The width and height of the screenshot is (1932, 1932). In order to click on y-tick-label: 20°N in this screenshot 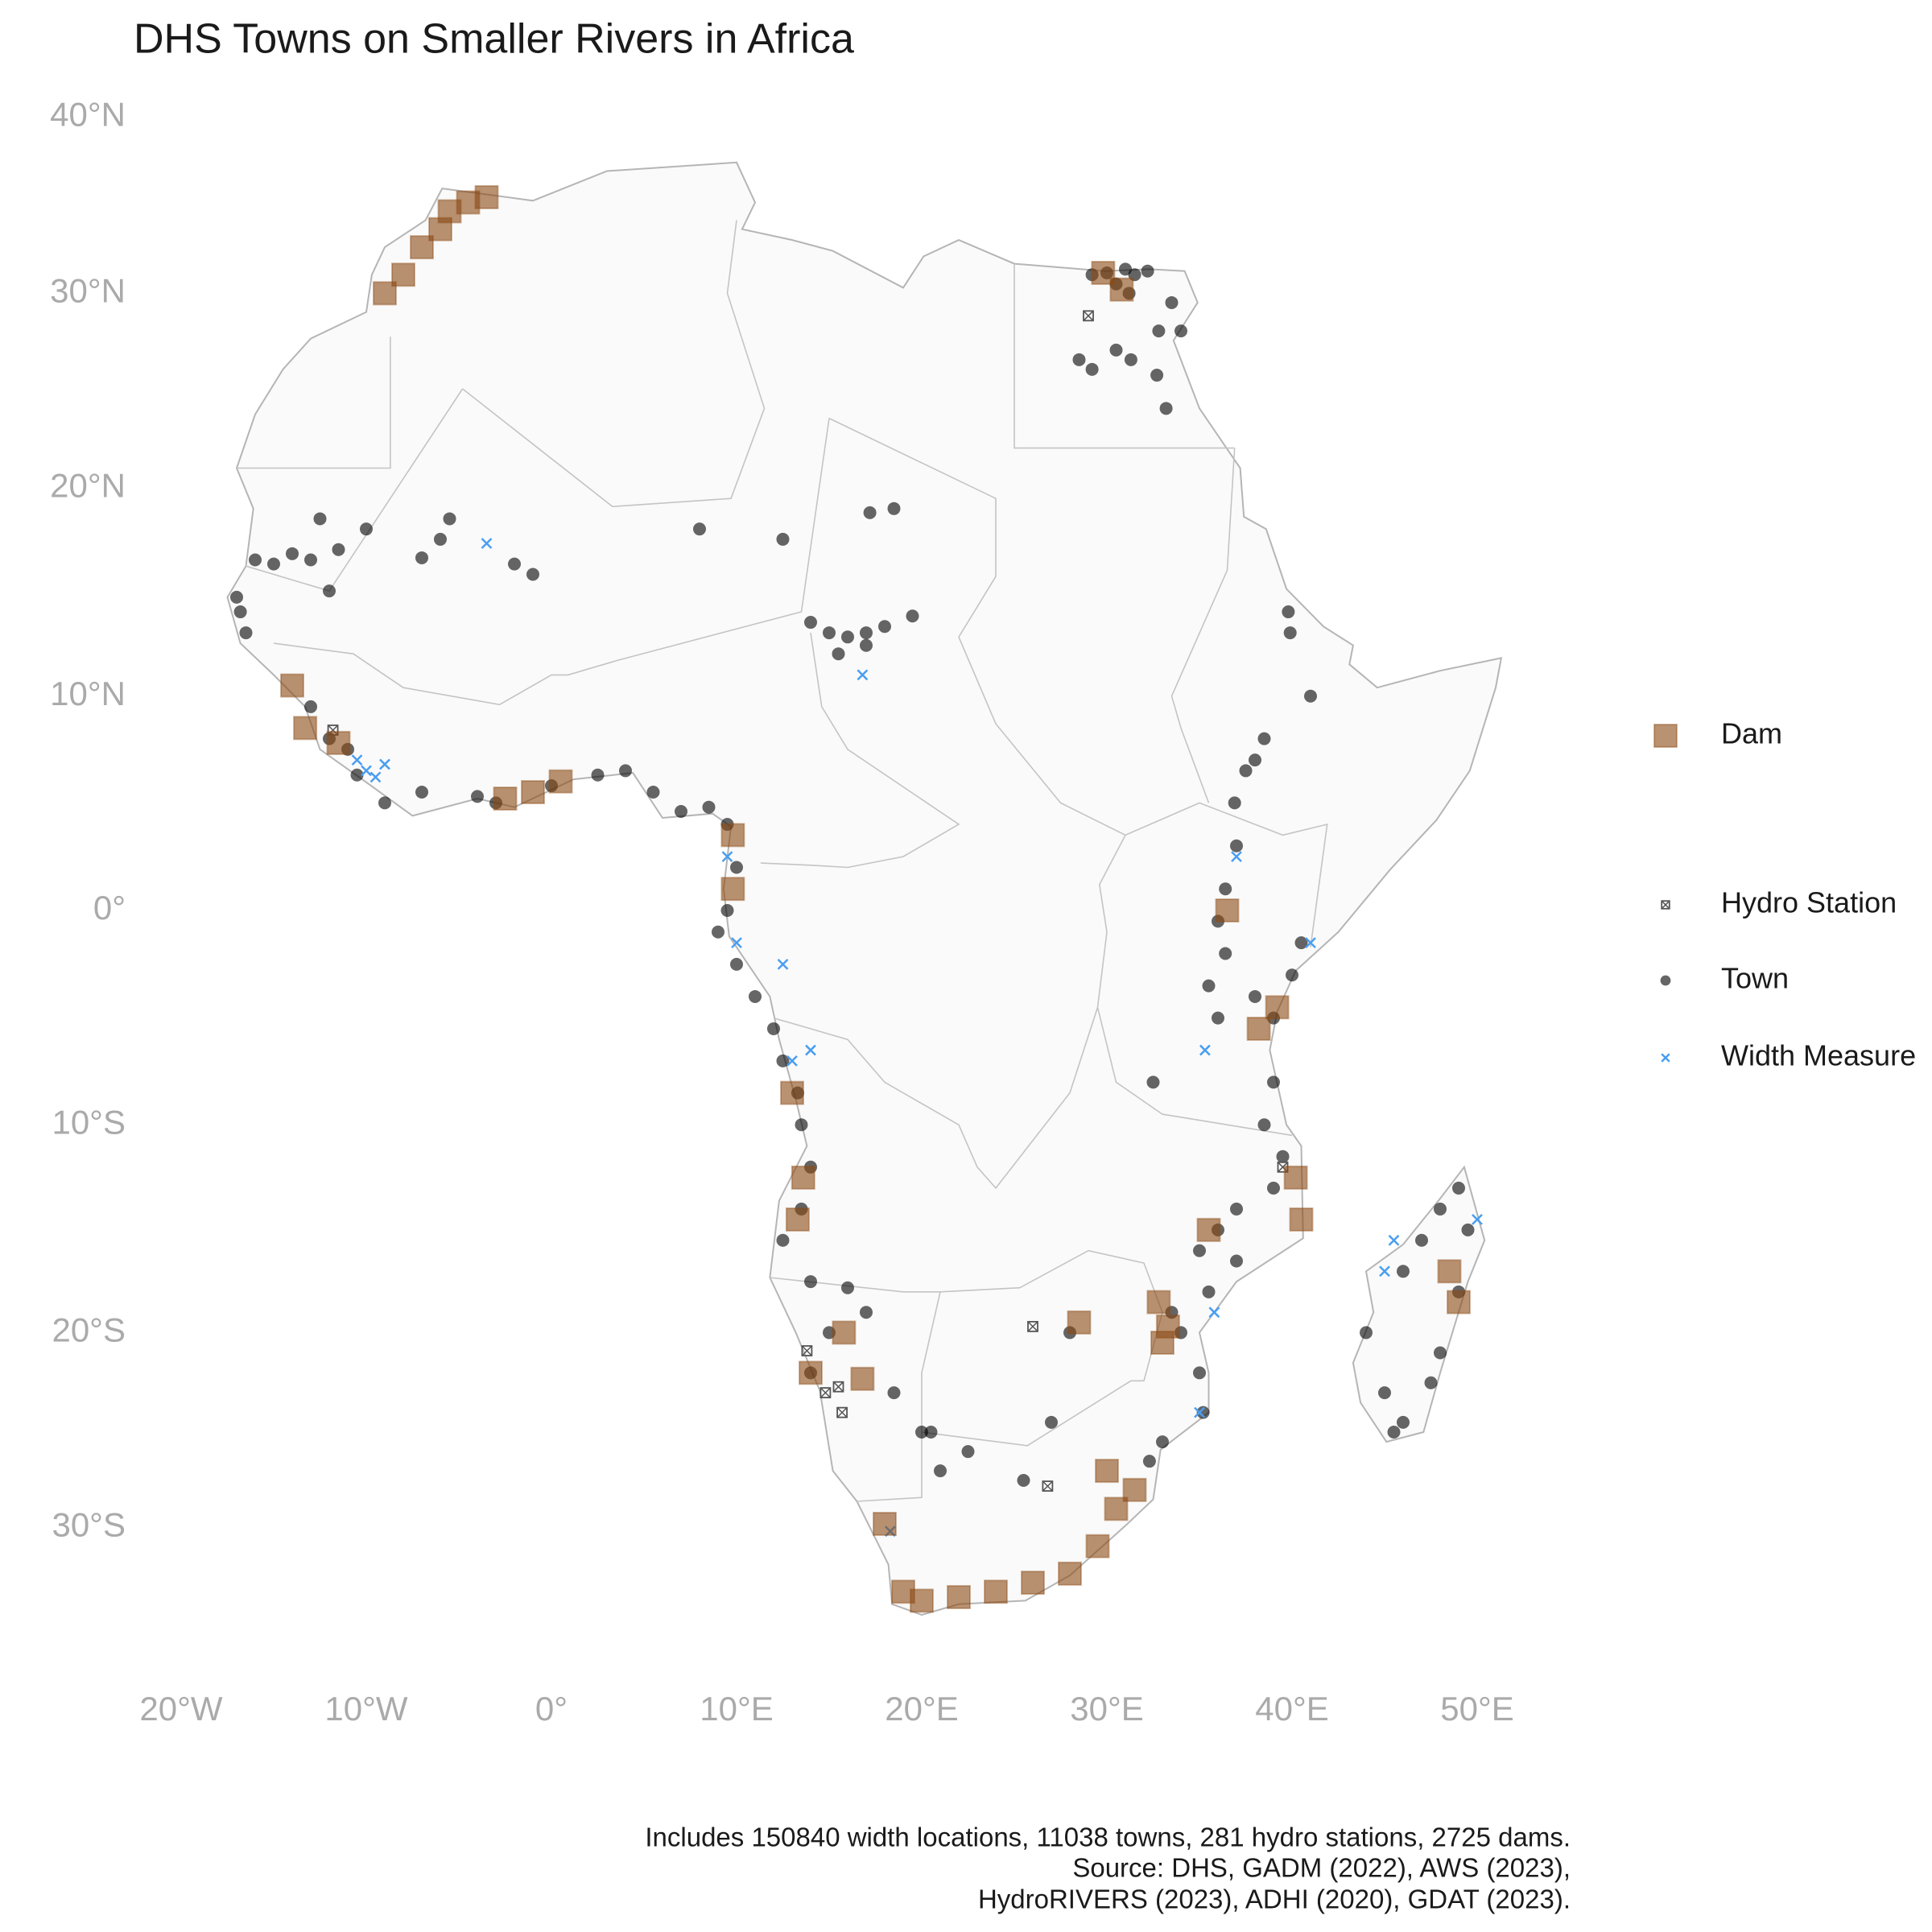, I will do `click(88, 486)`.